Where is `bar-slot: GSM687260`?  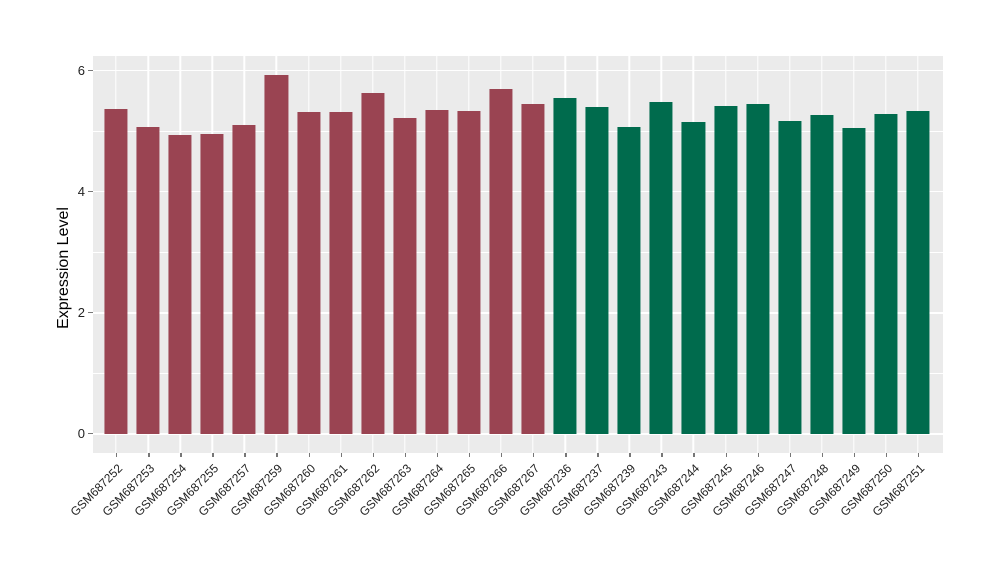
bar-slot: GSM687260 is located at coordinates (292, 287).